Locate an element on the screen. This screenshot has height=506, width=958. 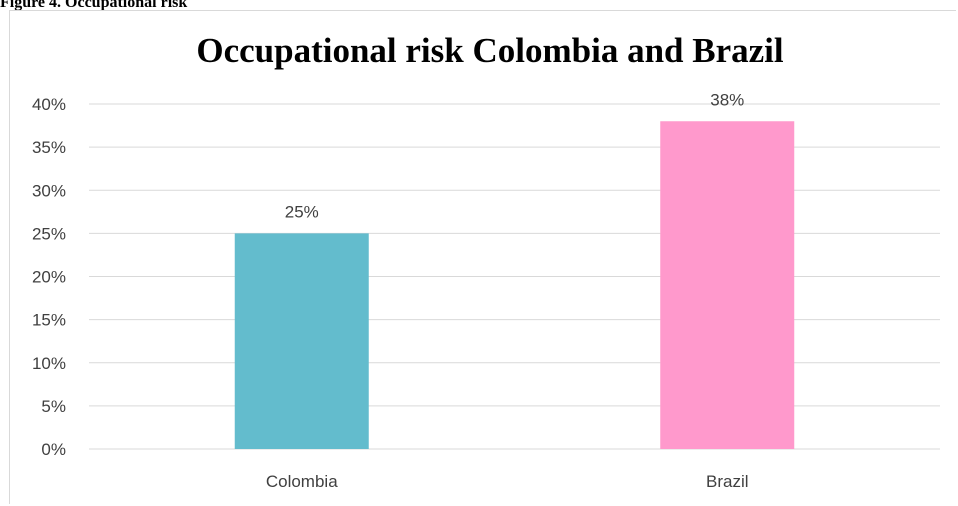
y-tick-label: 35% is located at coordinates (49, 147).